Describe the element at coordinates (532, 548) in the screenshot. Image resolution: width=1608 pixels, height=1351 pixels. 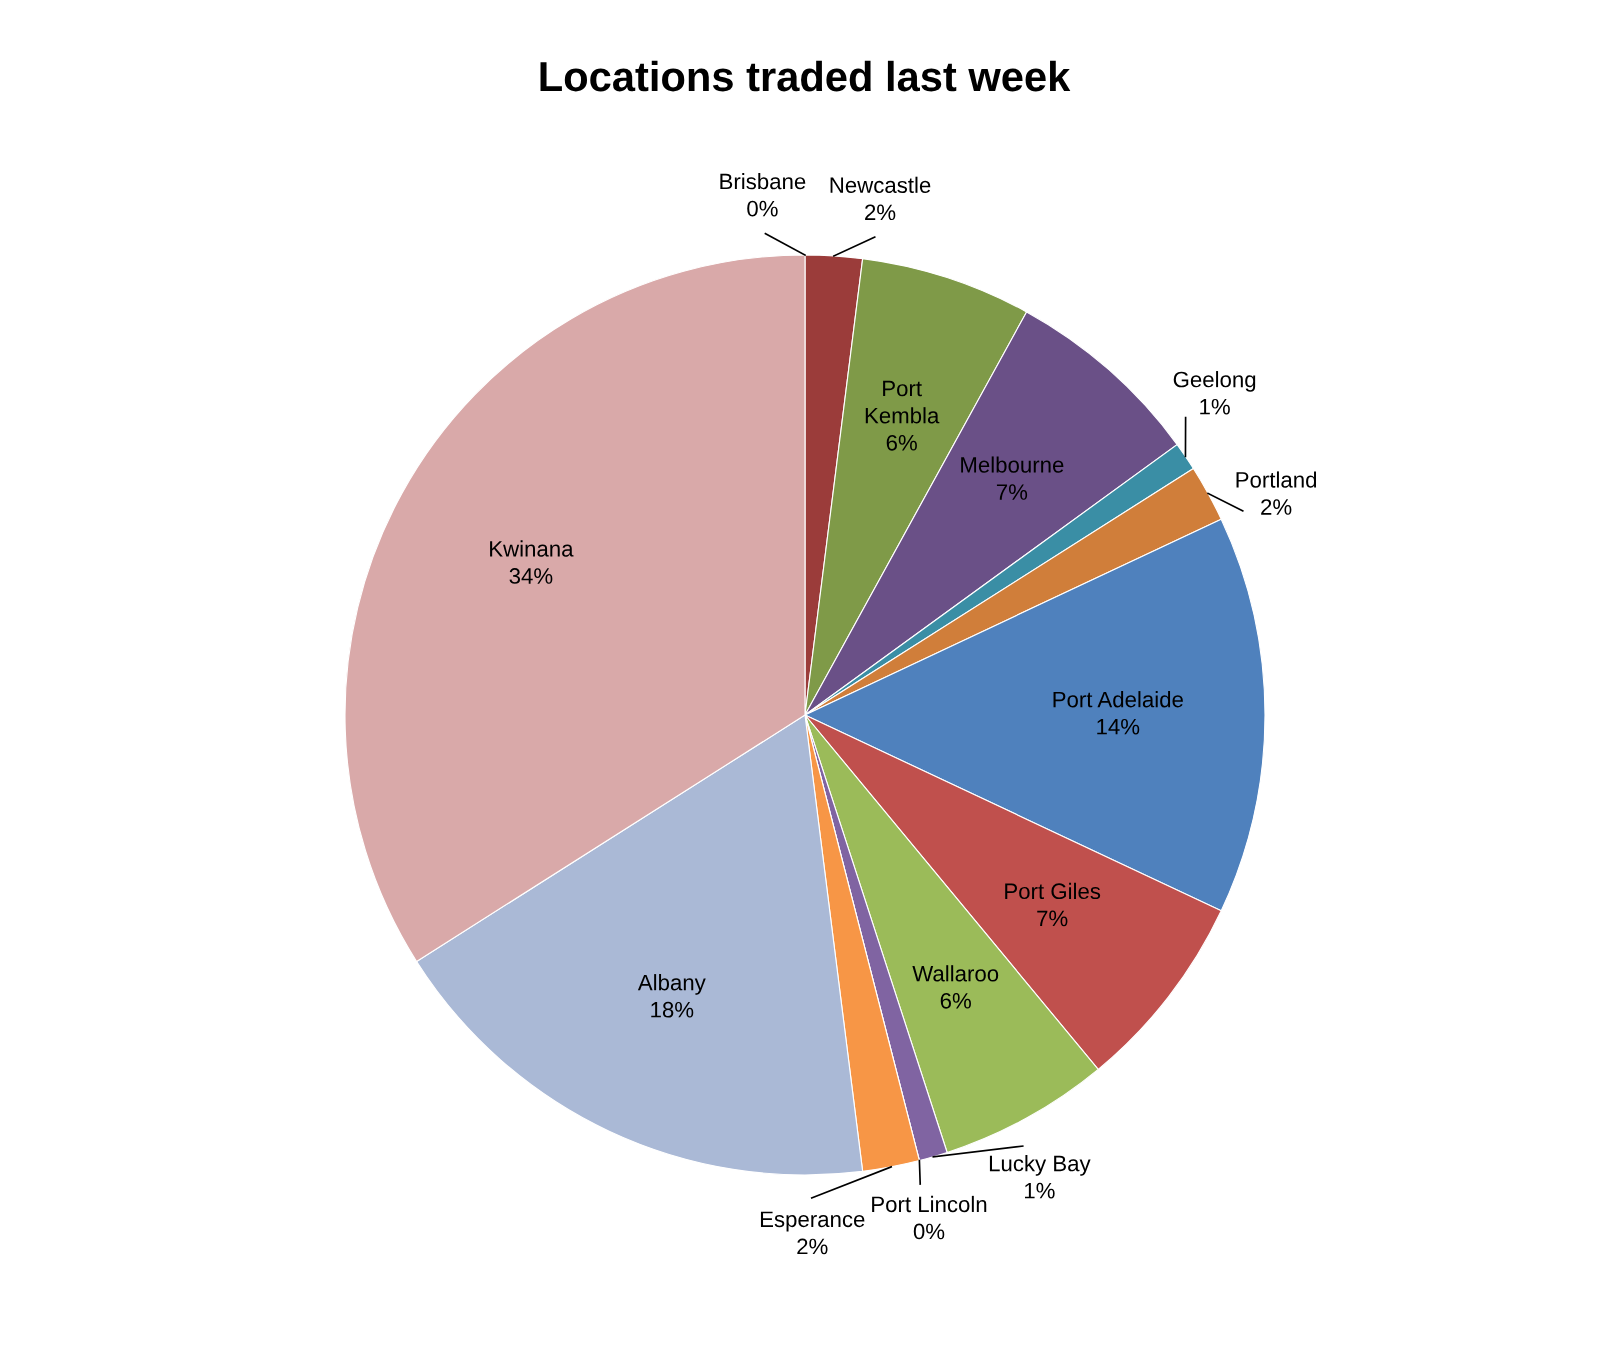
I see `slice-label: Kwinana` at that location.